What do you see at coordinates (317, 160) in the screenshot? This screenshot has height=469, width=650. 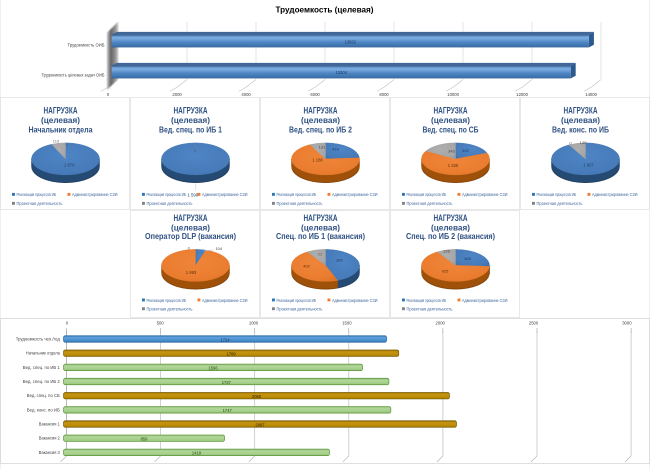 I see `svg-text: 1 188` at bounding box center [317, 160].